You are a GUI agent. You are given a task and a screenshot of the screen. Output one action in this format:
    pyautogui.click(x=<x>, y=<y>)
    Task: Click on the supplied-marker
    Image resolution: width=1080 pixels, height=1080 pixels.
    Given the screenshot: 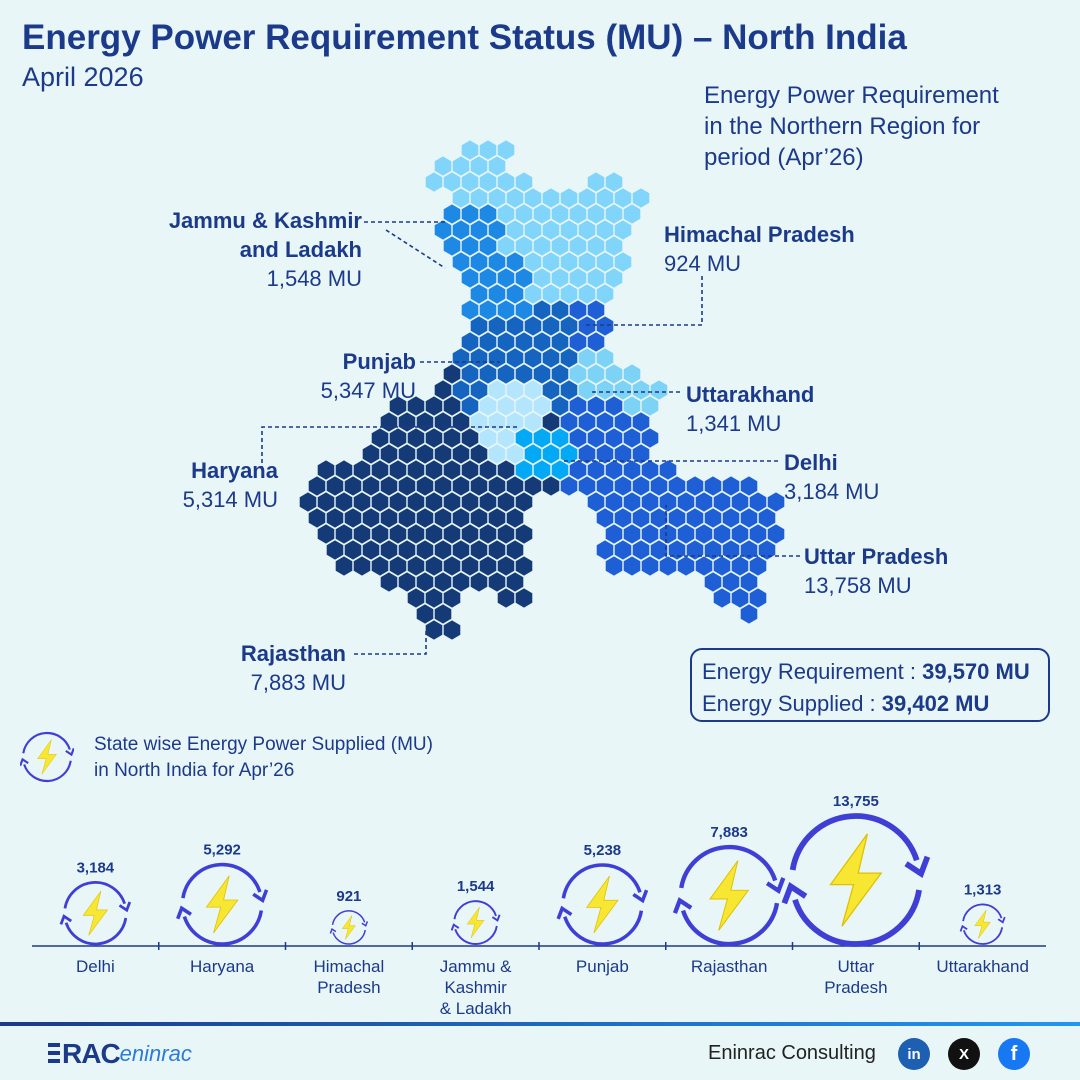 What is the action you would take?
    pyautogui.click(x=95, y=913)
    